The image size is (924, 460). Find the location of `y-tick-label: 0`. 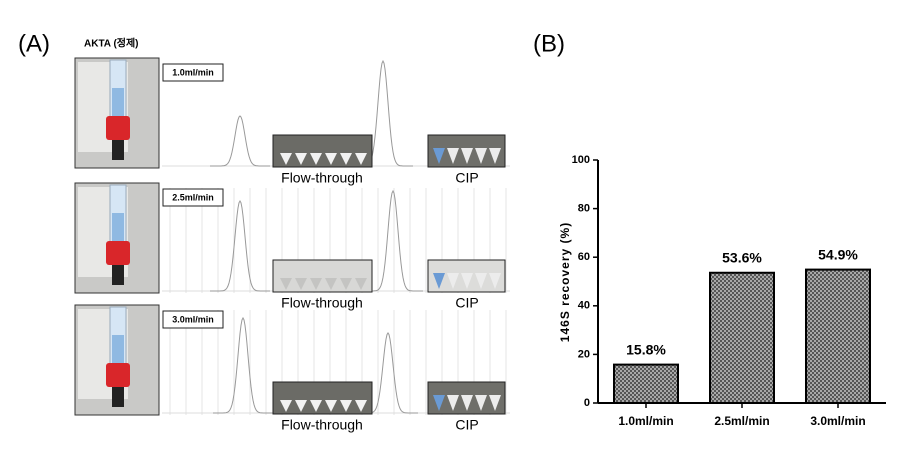

y-tick-label: 0 is located at coordinates (587, 403).